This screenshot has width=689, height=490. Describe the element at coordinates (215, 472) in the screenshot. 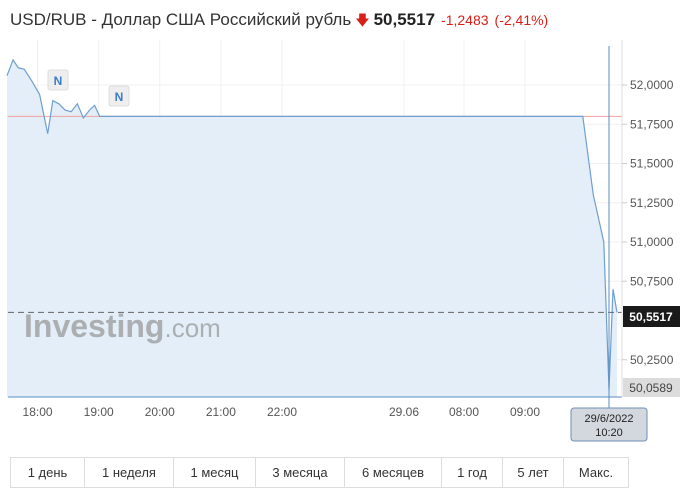

I see `range-tab: 1 месяц` at that location.